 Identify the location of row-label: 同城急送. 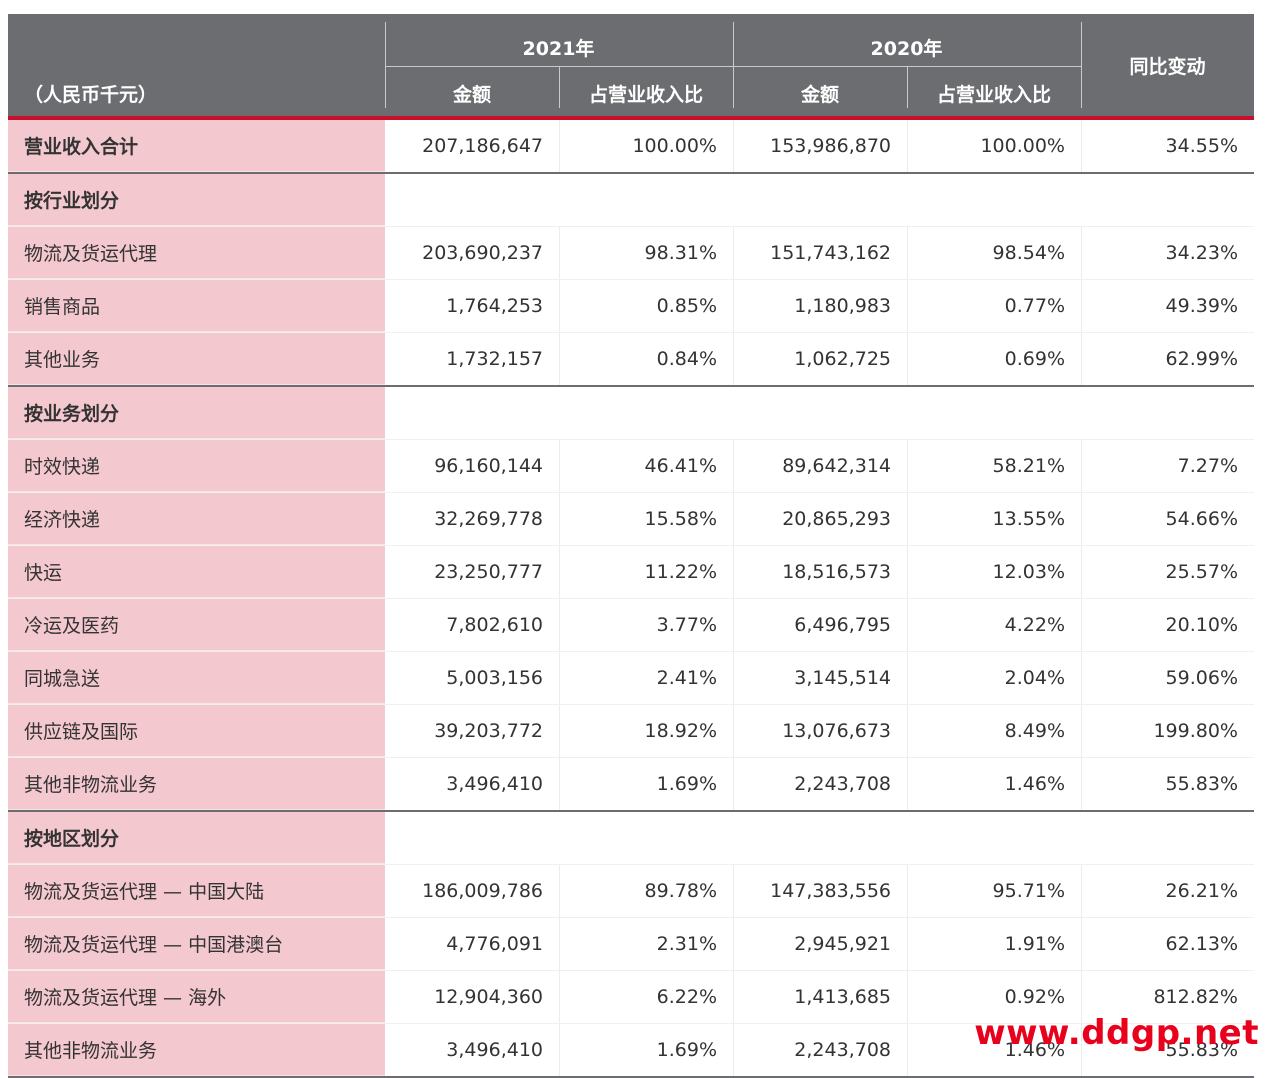
(196, 678).